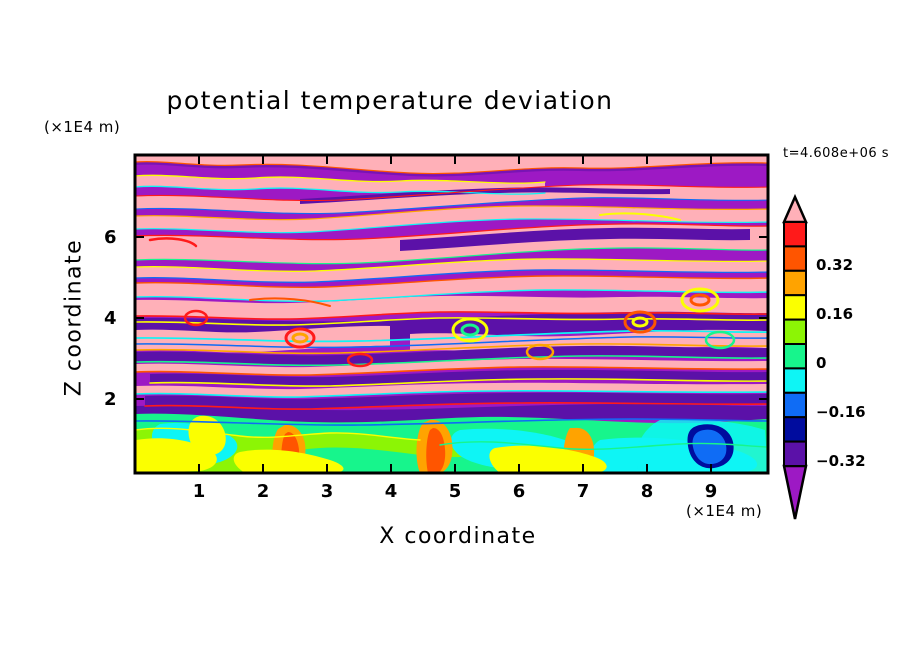  I want to click on x-tick-label: 4, so click(391, 491).